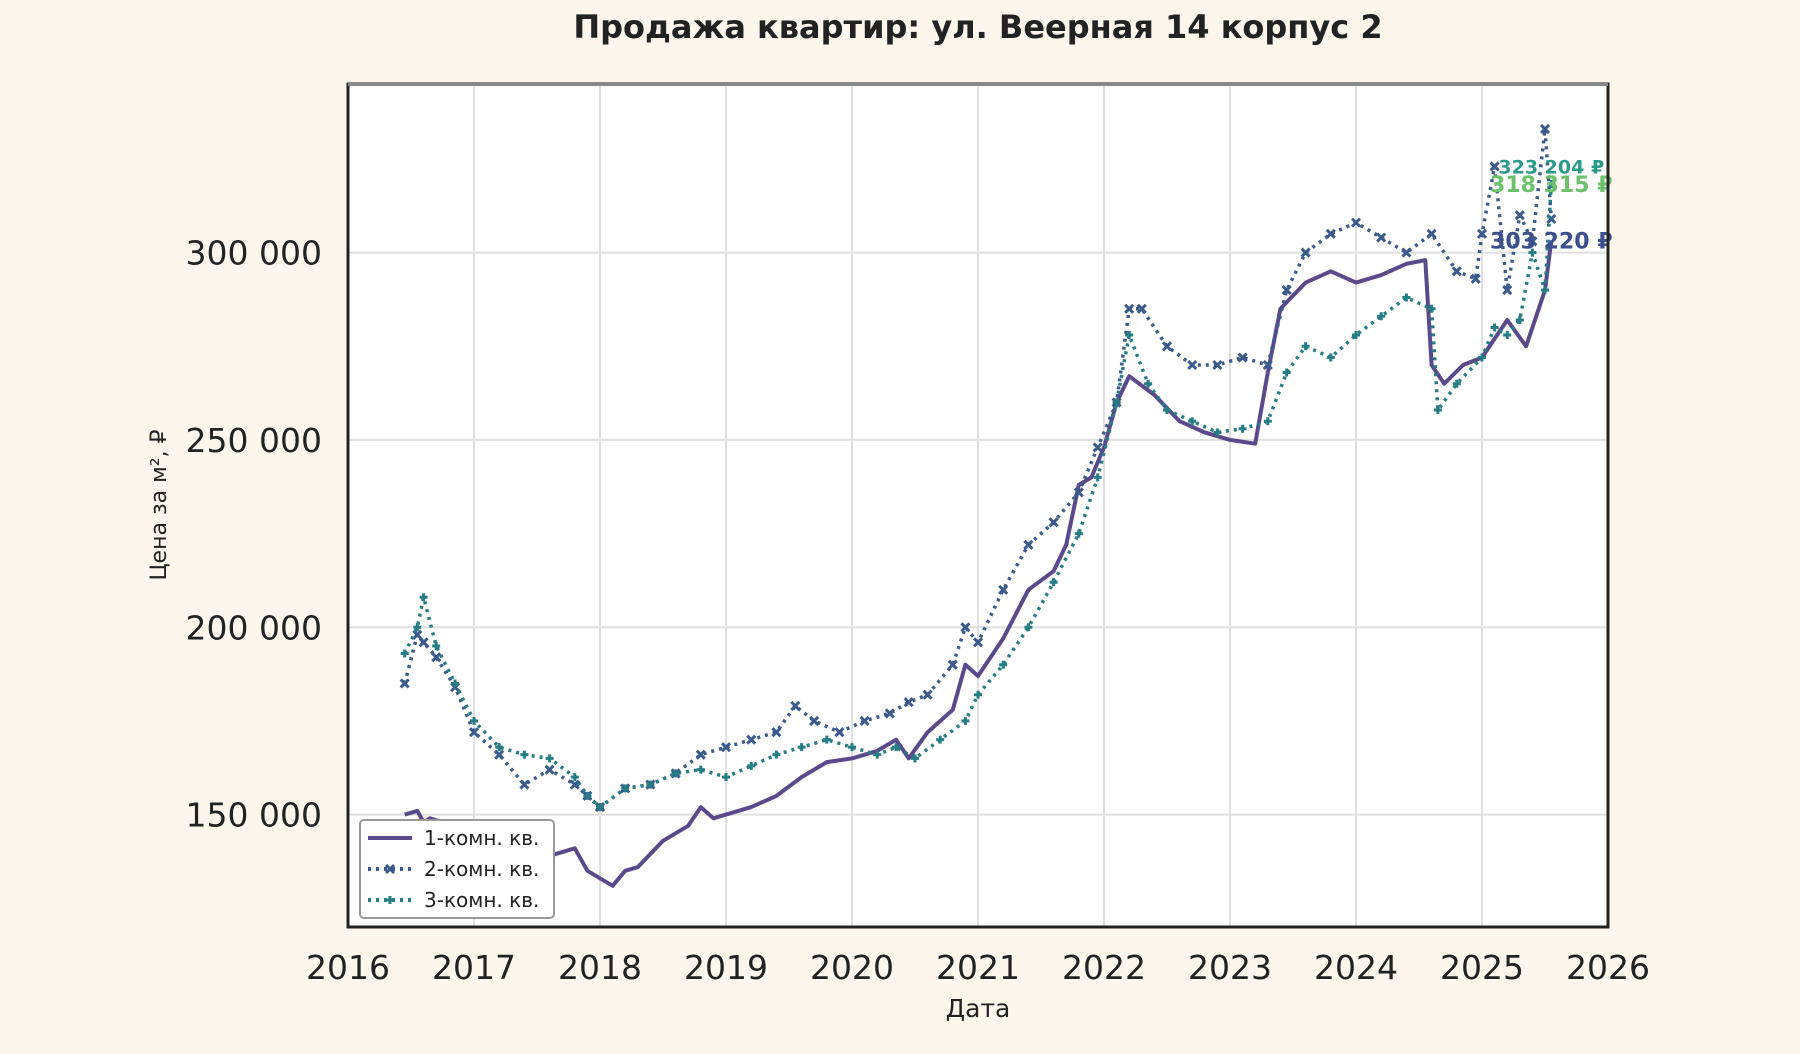 The width and height of the screenshot is (1800, 1054). Describe the element at coordinates (254, 815) in the screenshot. I see `y-tick-label: 150 000` at that location.